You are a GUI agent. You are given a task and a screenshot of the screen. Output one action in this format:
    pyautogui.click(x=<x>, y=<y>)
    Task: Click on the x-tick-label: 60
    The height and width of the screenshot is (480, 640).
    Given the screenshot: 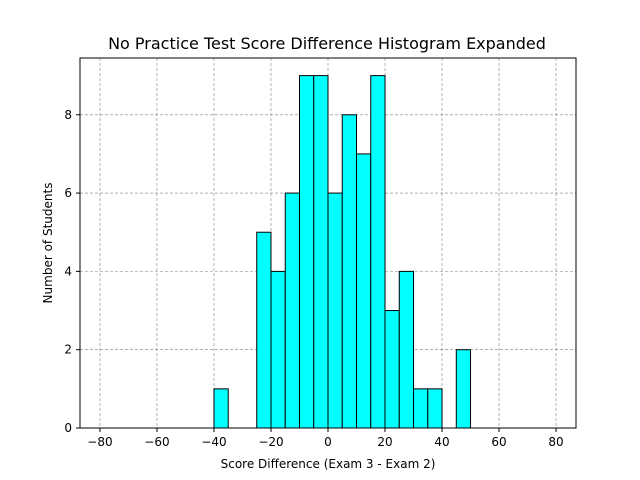 What is the action you would take?
    pyautogui.click(x=498, y=442)
    